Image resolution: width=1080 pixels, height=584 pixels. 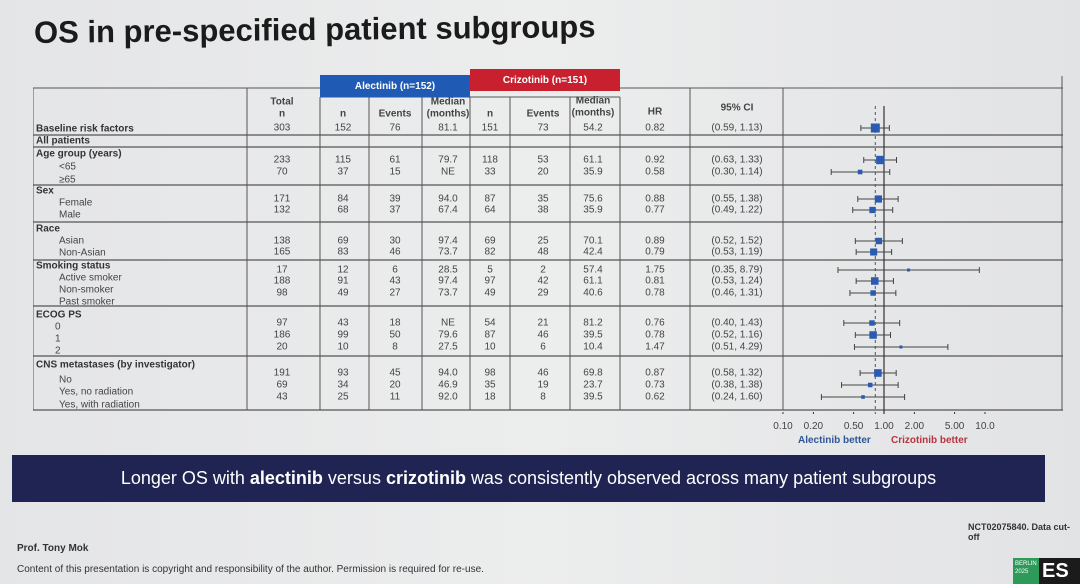 I want to click on cell-a-n: 69, so click(x=343, y=241).